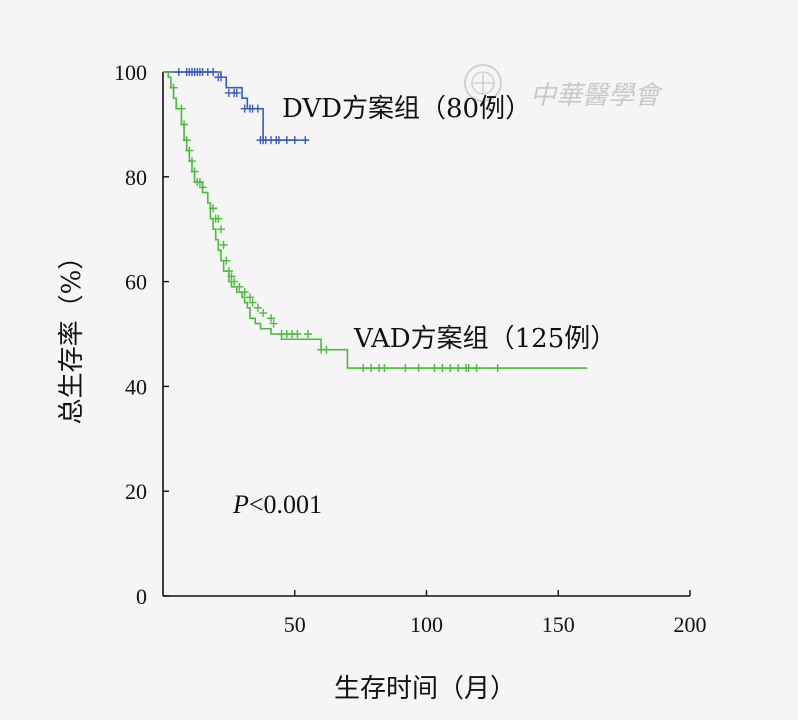 This screenshot has width=798, height=720. I want to click on p-value-symbol: P, so click(240, 504).